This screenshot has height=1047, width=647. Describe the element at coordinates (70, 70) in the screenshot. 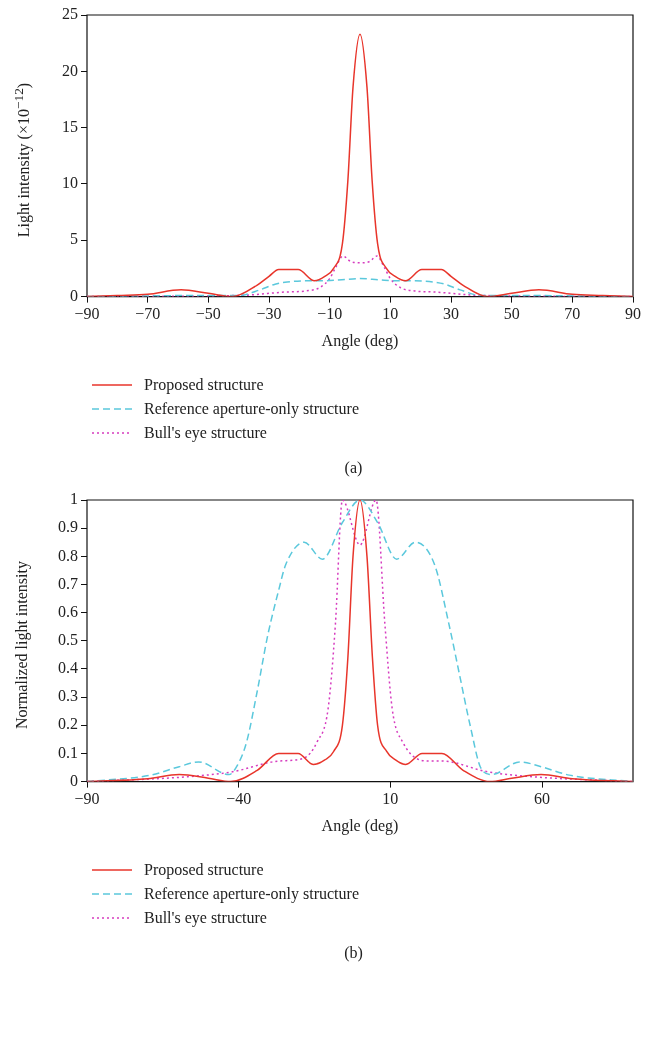

I see `y-tick-label: 20` at that location.